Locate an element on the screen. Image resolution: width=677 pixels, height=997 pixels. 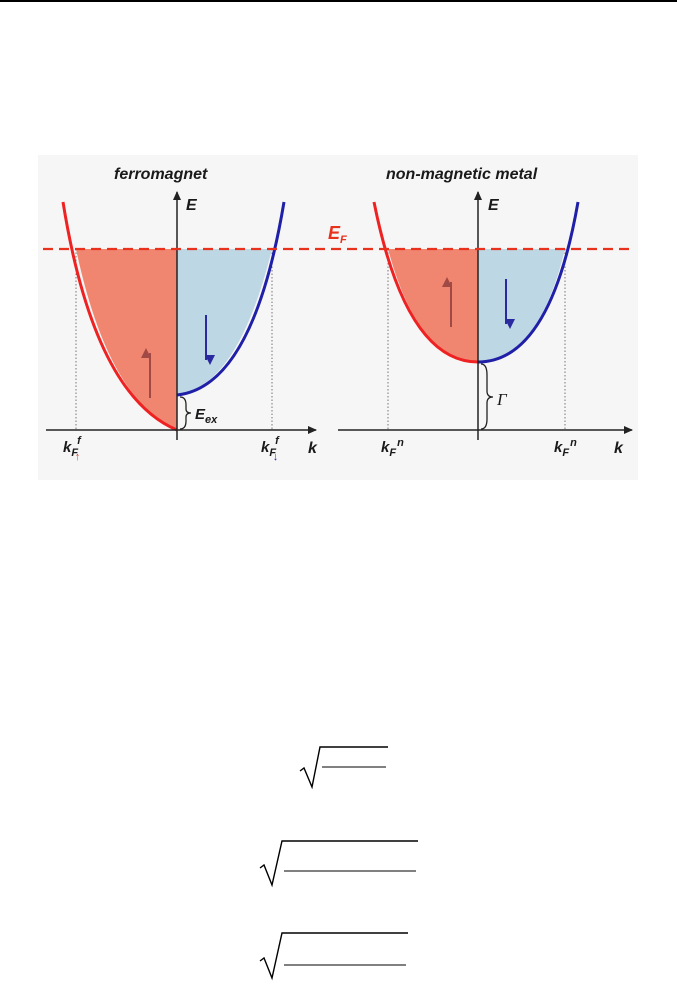
fermi-level-label: EF is located at coordinates (337, 234).